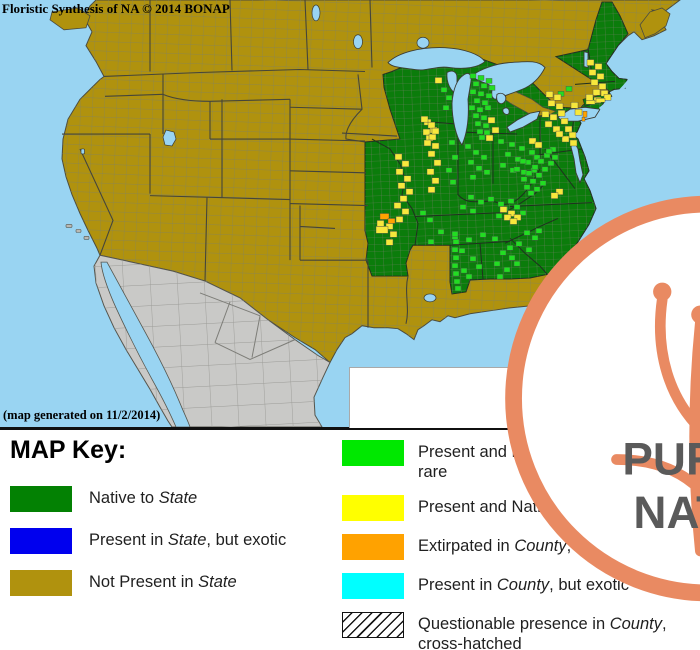 The width and height of the screenshot is (700, 650). I want to click on county-markers, so click(493, 175).